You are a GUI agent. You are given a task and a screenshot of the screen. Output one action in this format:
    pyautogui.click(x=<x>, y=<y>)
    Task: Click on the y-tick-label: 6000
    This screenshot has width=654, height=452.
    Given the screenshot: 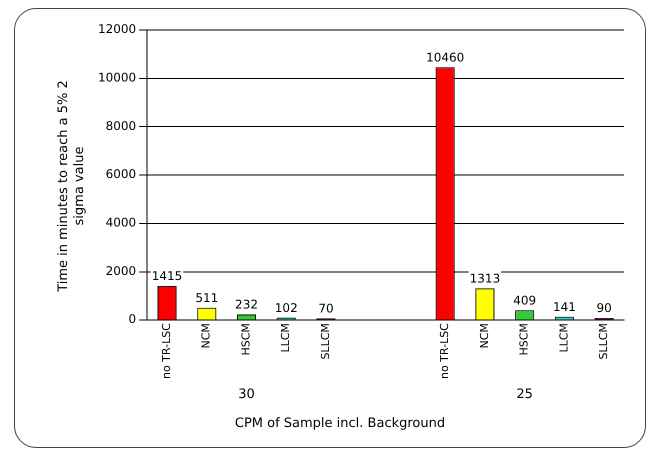 What is the action you would take?
    pyautogui.click(x=121, y=174)
    